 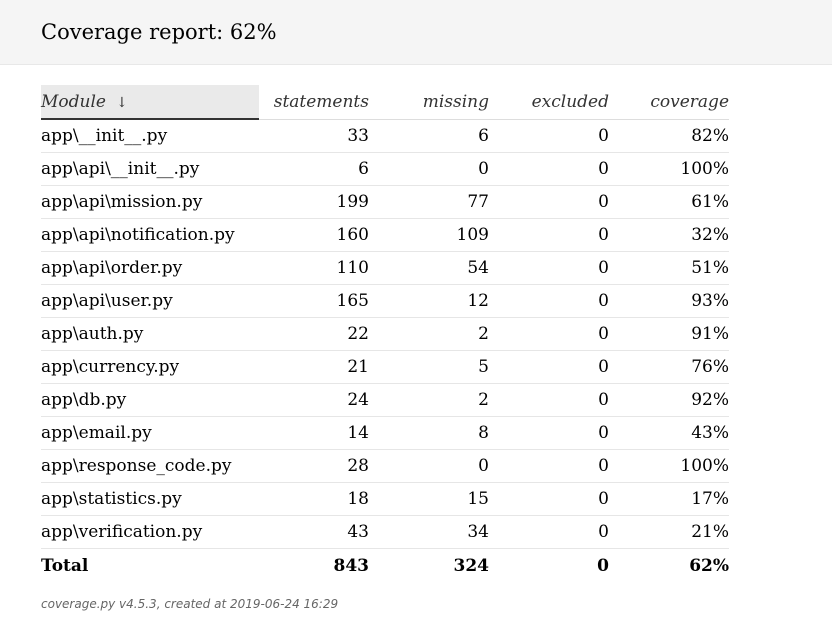 What do you see at coordinates (314, 301) in the screenshot?
I see `statements-cell: 165` at bounding box center [314, 301].